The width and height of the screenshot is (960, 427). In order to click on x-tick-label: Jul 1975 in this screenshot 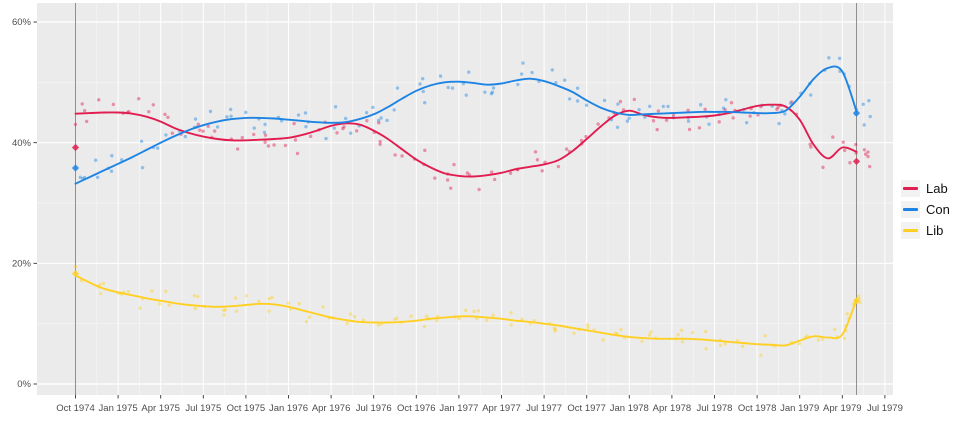, I will do `click(203, 408)`.